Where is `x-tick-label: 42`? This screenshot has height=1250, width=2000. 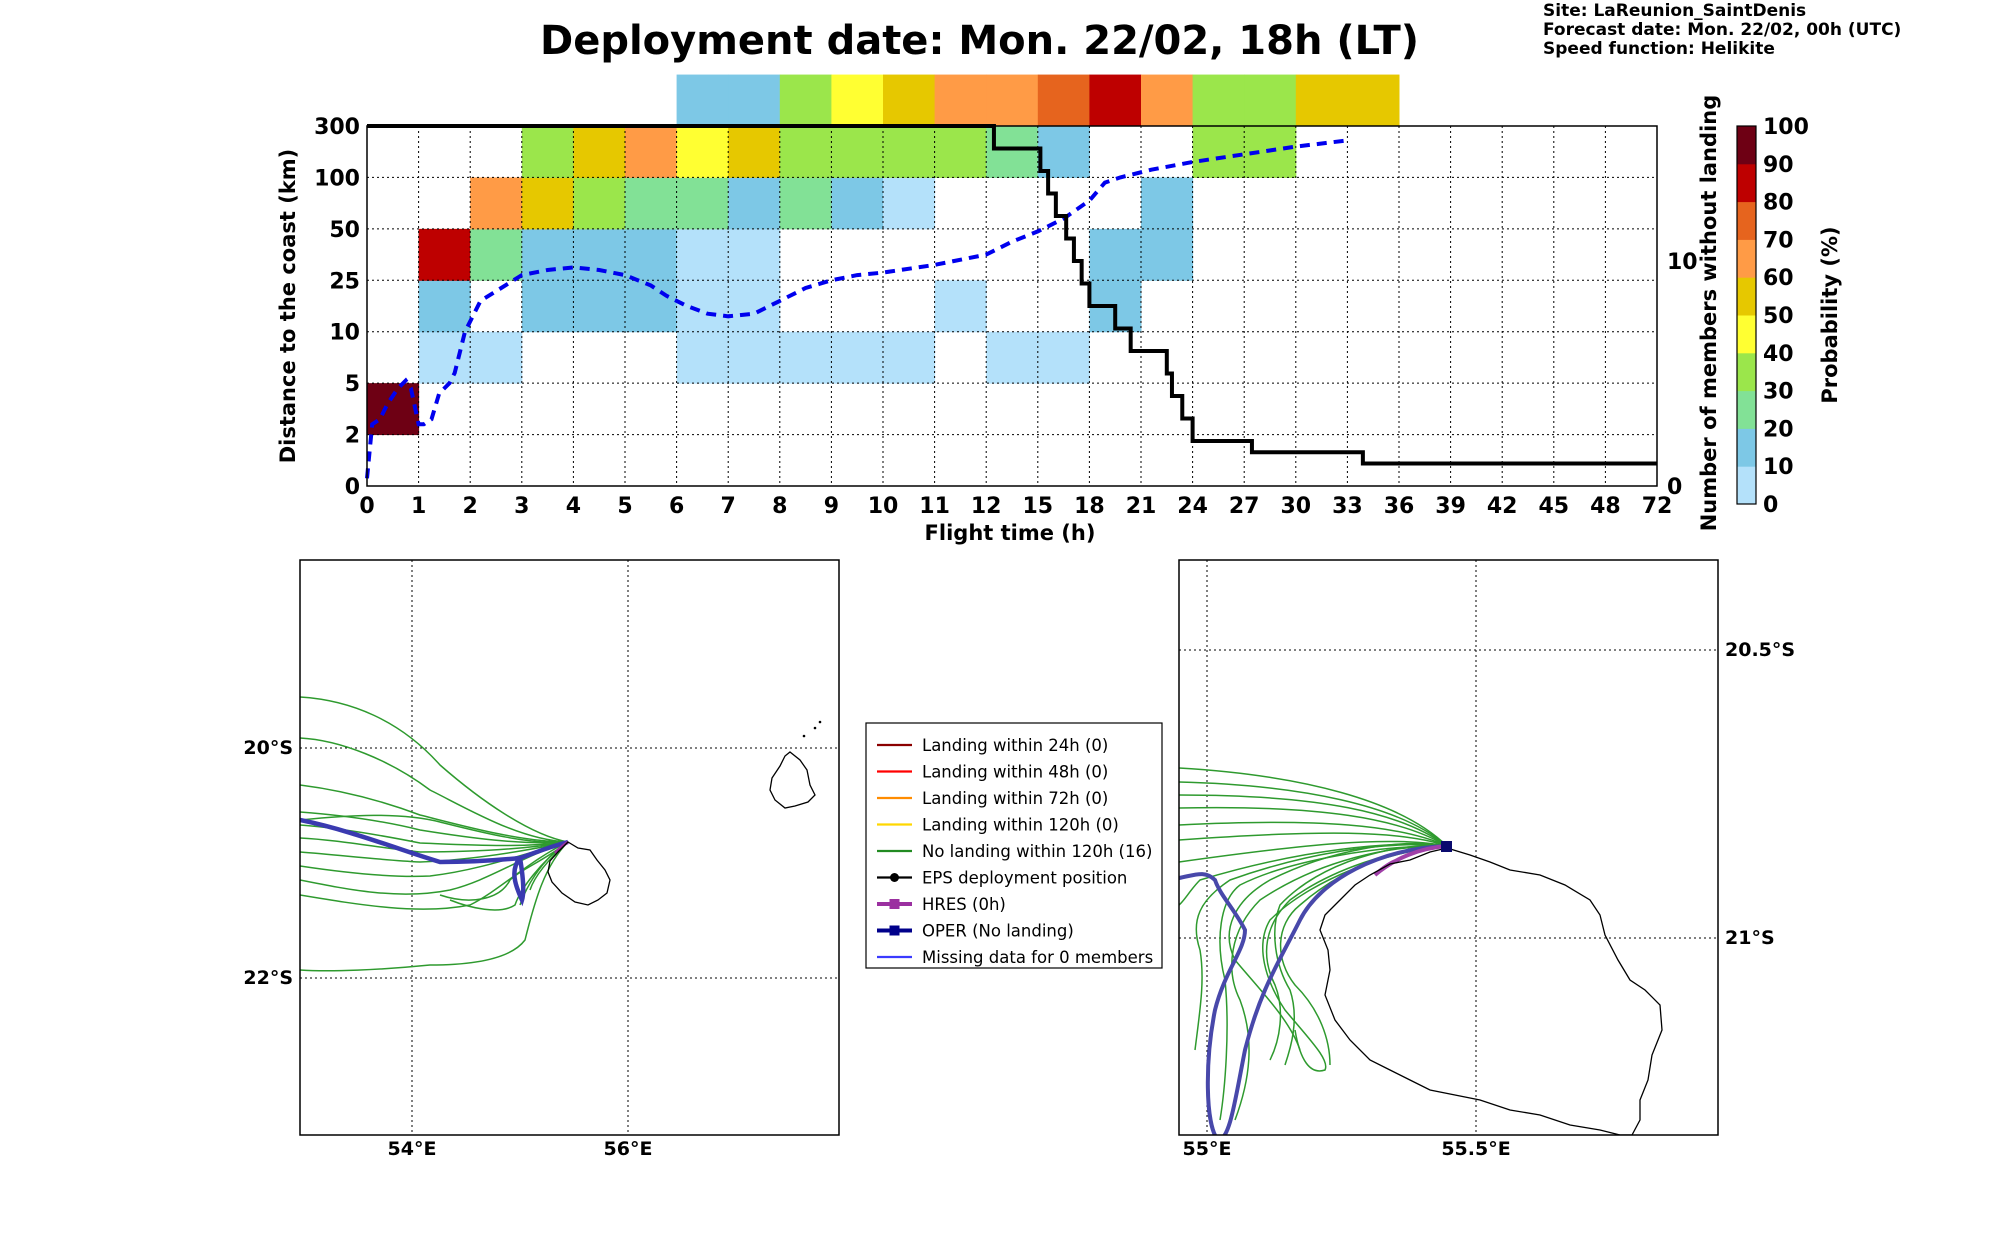
x-tick-label: 42 is located at coordinates (1502, 506).